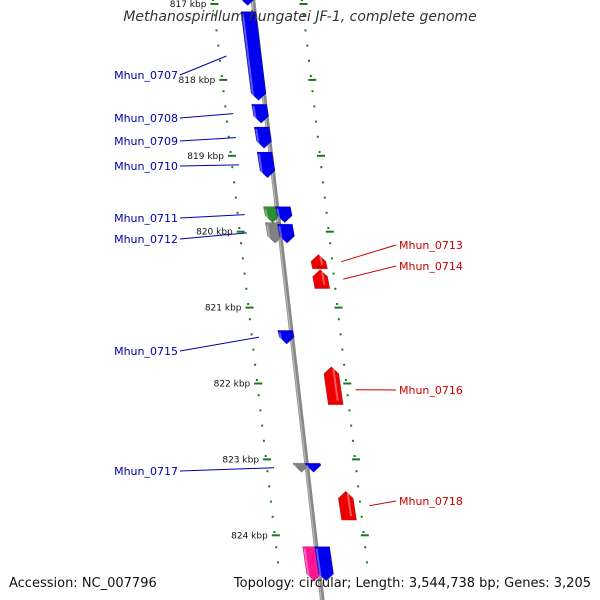  What do you see at coordinates (214, 233) in the screenshot?
I see `tick-label: 820 kbp` at bounding box center [214, 233].